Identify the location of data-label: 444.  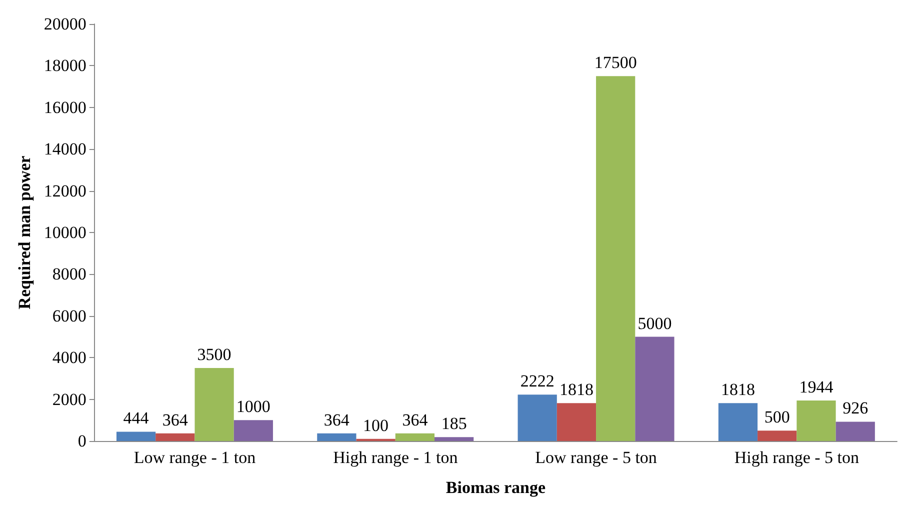
(136, 418).